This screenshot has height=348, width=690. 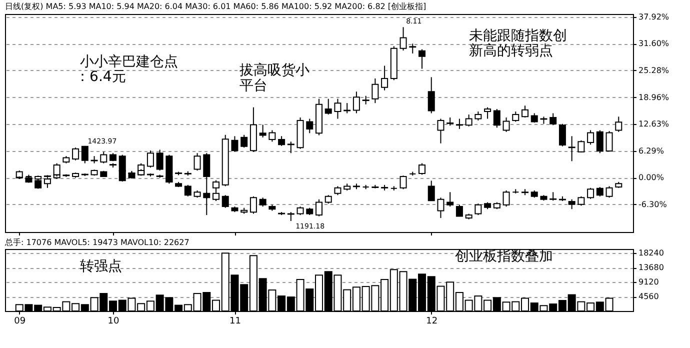 What do you see at coordinates (648, 296) in the screenshot?
I see `y-tick-label: 4560` at bounding box center [648, 296].